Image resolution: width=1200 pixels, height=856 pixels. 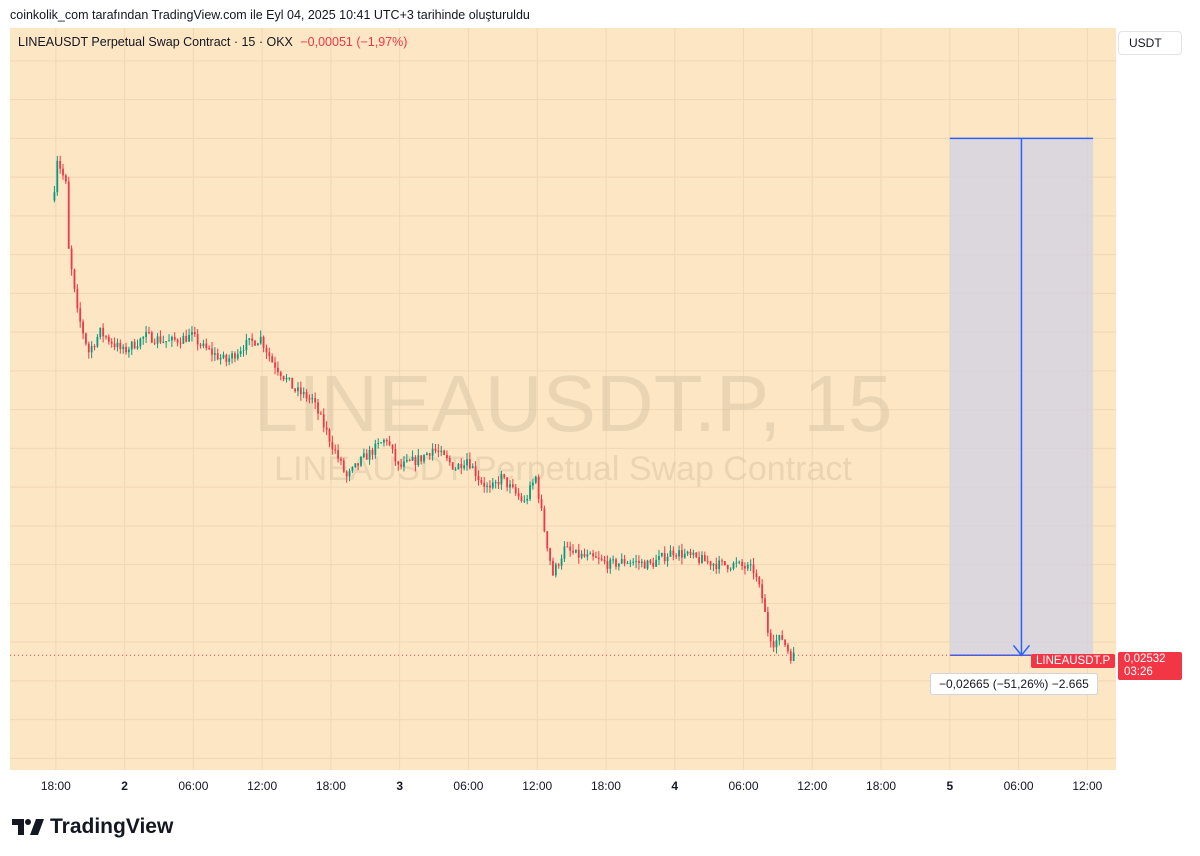 What do you see at coordinates (1150, 43) in the screenshot?
I see `currency-button: USDT` at bounding box center [1150, 43].